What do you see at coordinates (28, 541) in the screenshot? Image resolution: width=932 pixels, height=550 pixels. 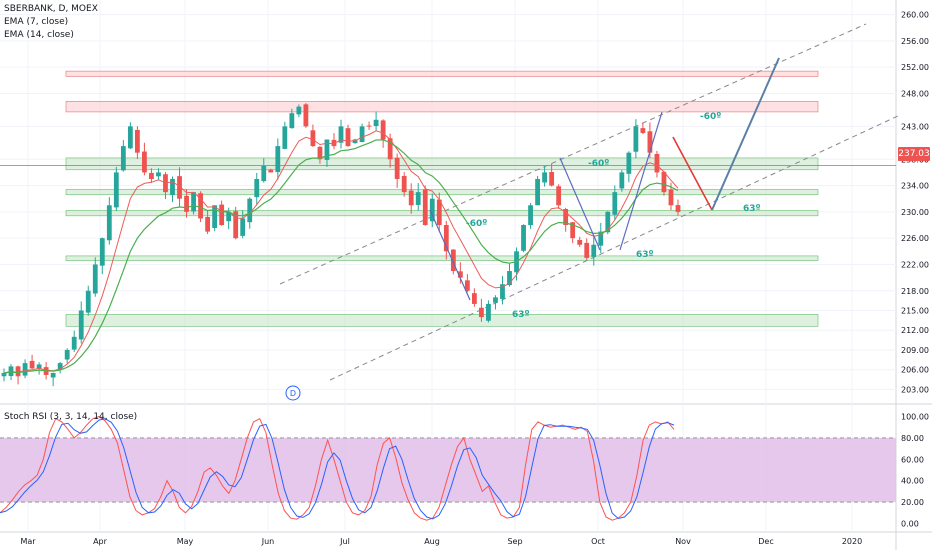 I see `time-tick-label: Mar` at bounding box center [28, 541].